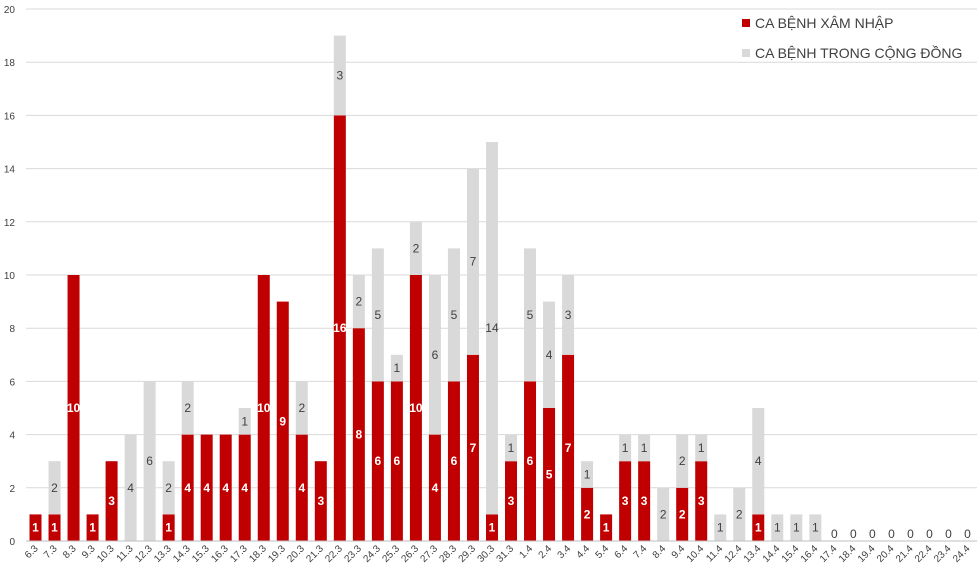 The image size is (980, 578). Describe the element at coordinates (696, 554) in the screenshot. I see `x-tick-label: 10.4` at that location.